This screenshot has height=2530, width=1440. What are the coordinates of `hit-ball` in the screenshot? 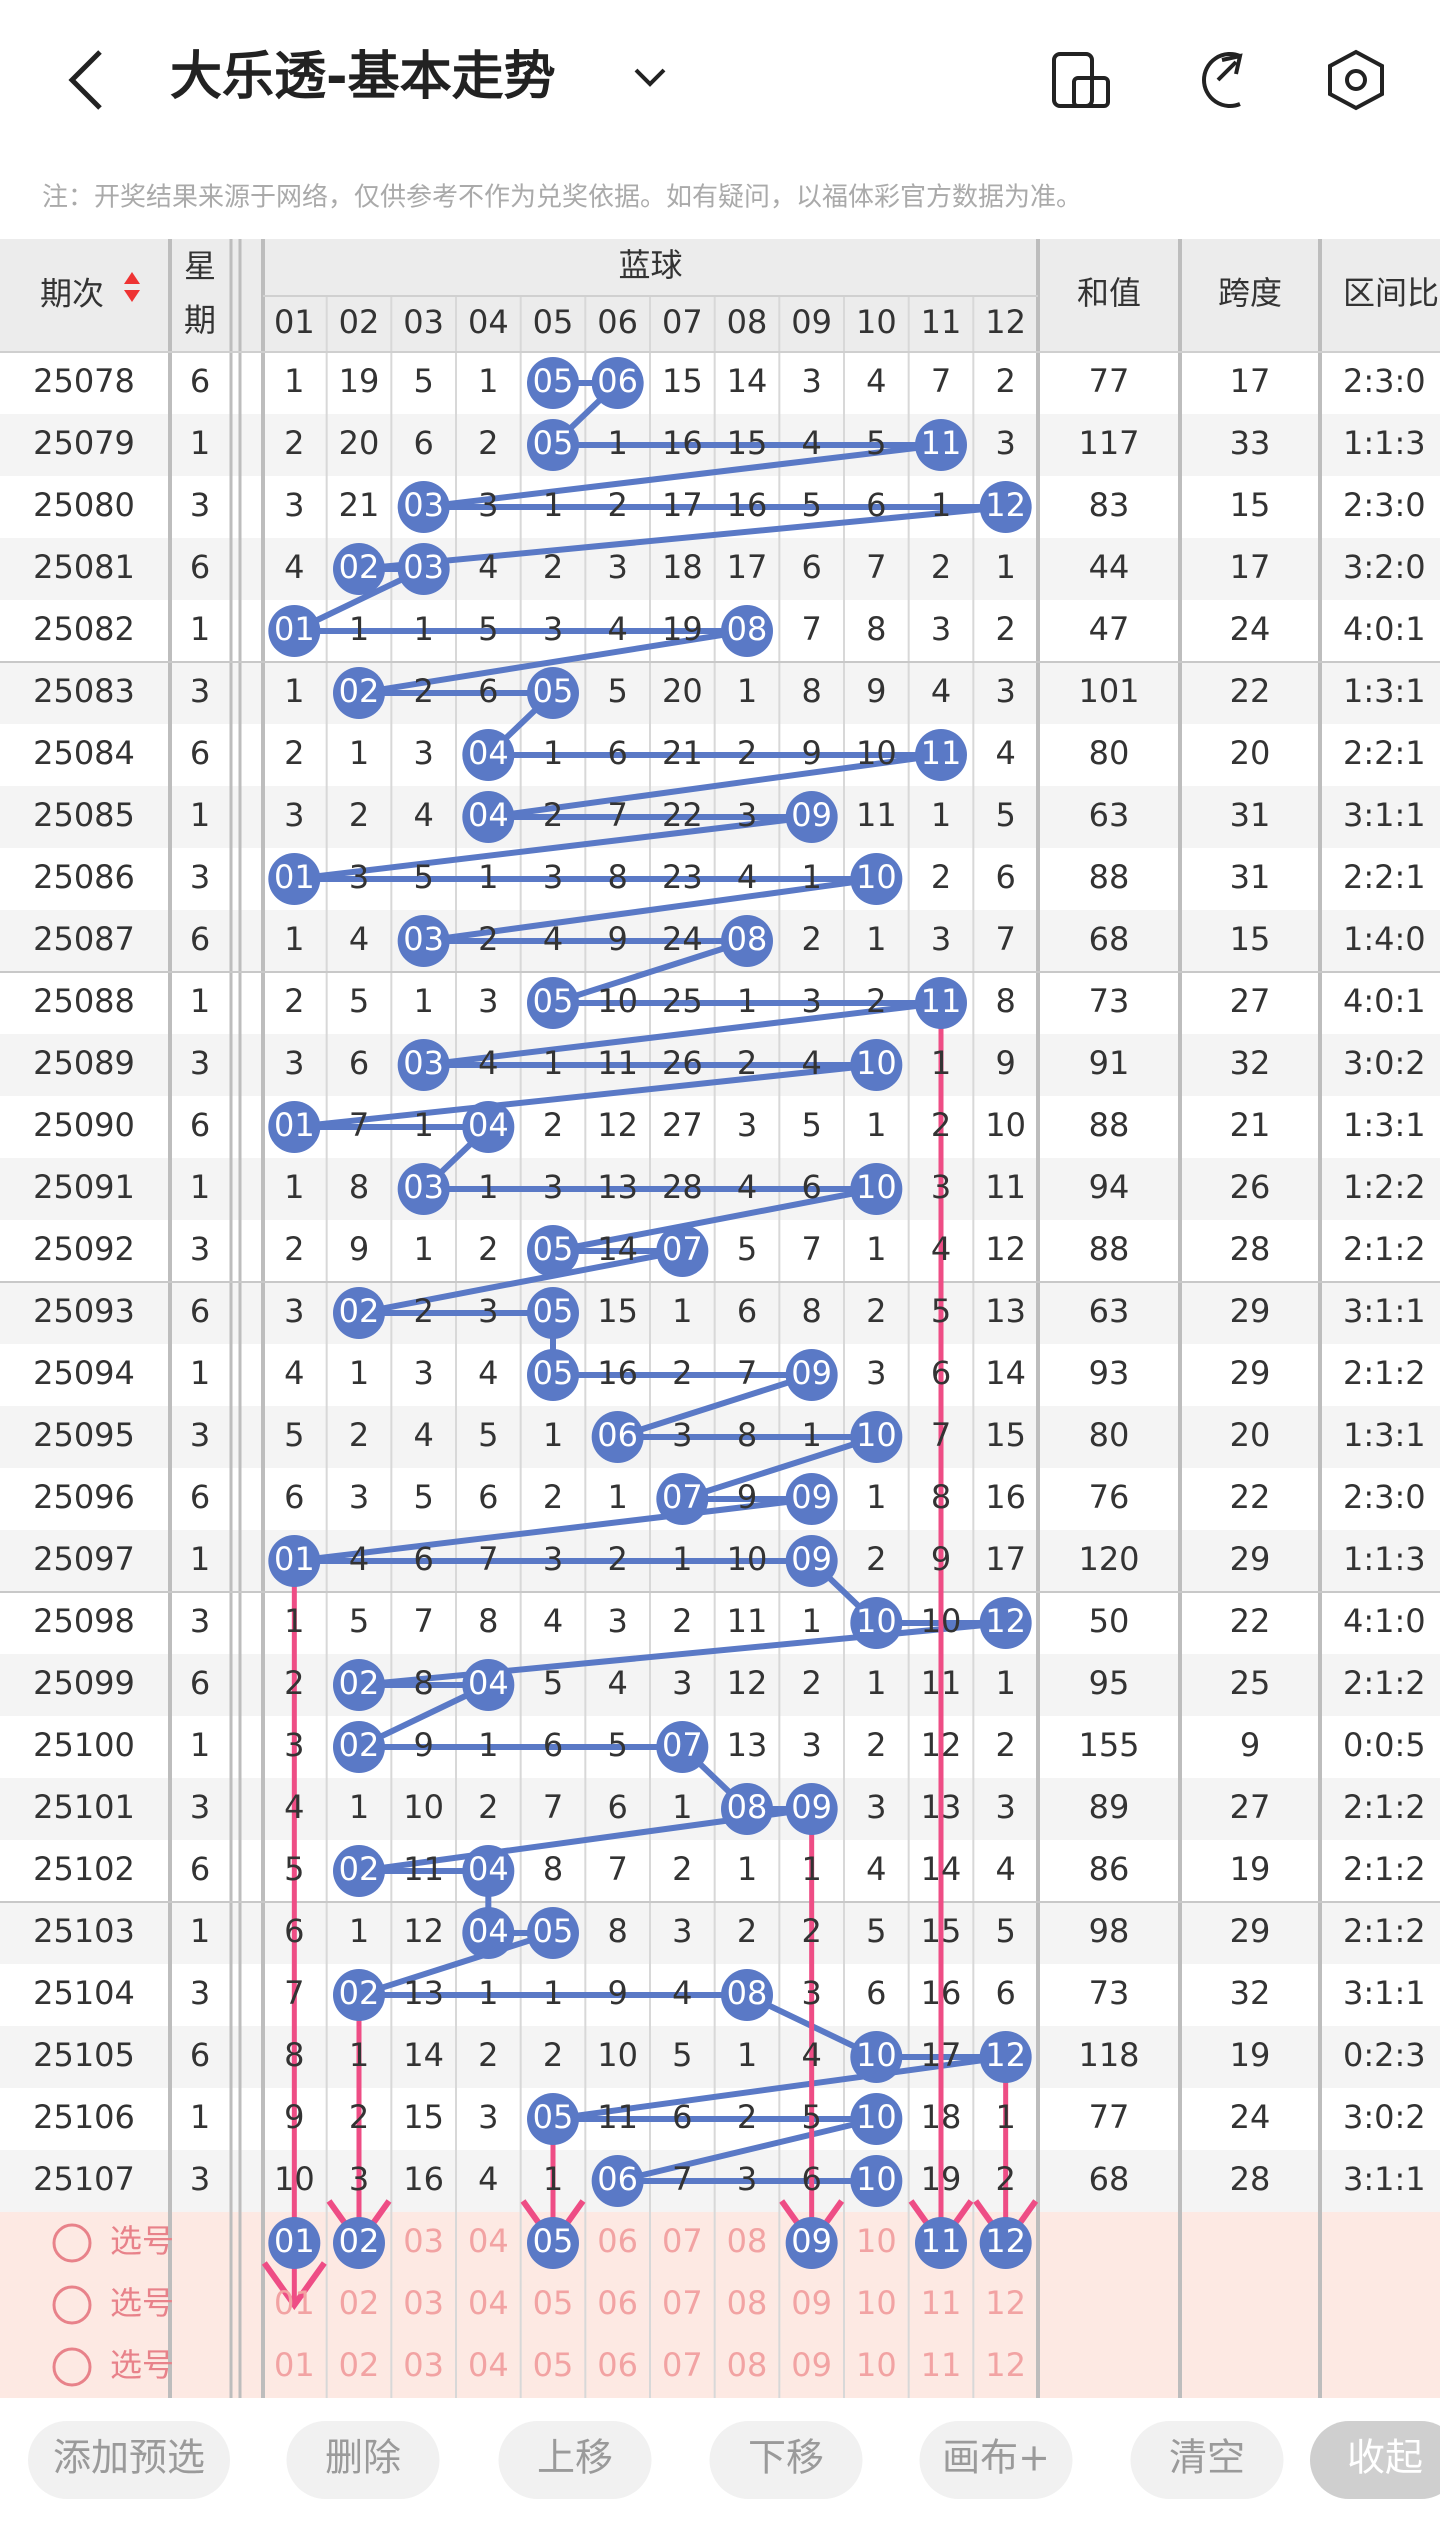 It's located at (294, 1561).